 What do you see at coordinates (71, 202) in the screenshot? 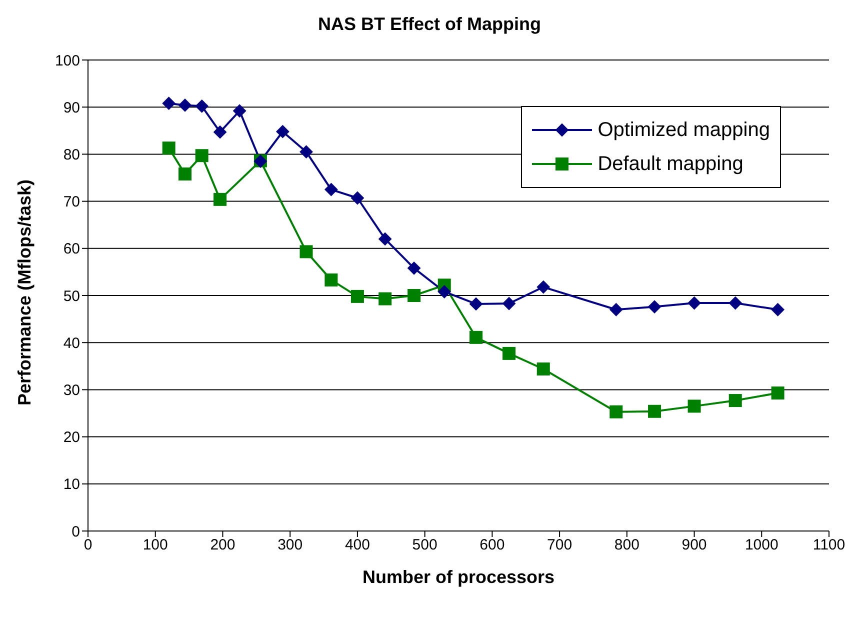
I see `y-tick-label: 70` at bounding box center [71, 202].